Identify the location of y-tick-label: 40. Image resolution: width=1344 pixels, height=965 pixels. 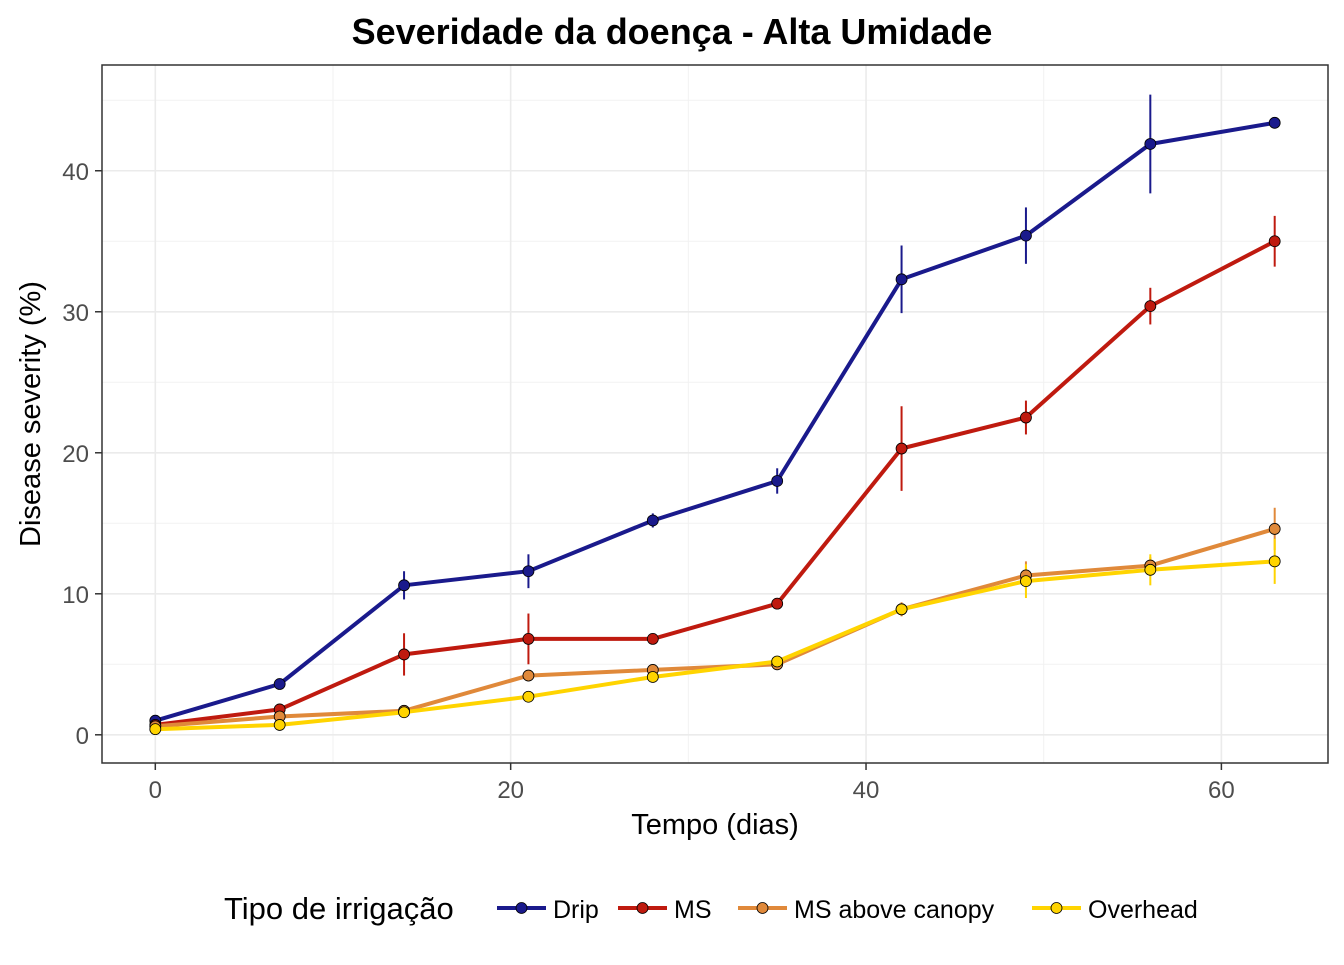
(75, 172).